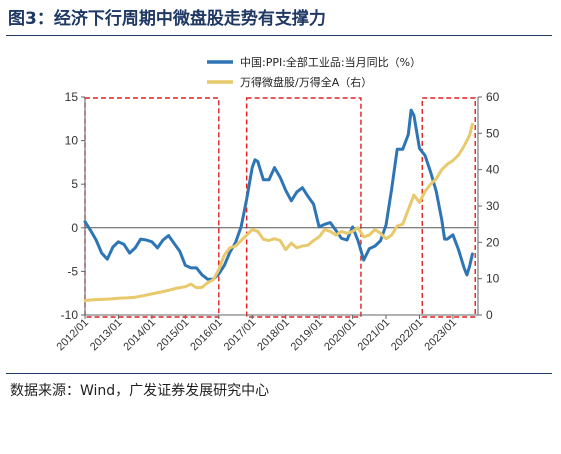 The height and width of the screenshot is (454, 561). What do you see at coordinates (70, 315) in the screenshot?
I see `left-tick-label: -10` at bounding box center [70, 315].